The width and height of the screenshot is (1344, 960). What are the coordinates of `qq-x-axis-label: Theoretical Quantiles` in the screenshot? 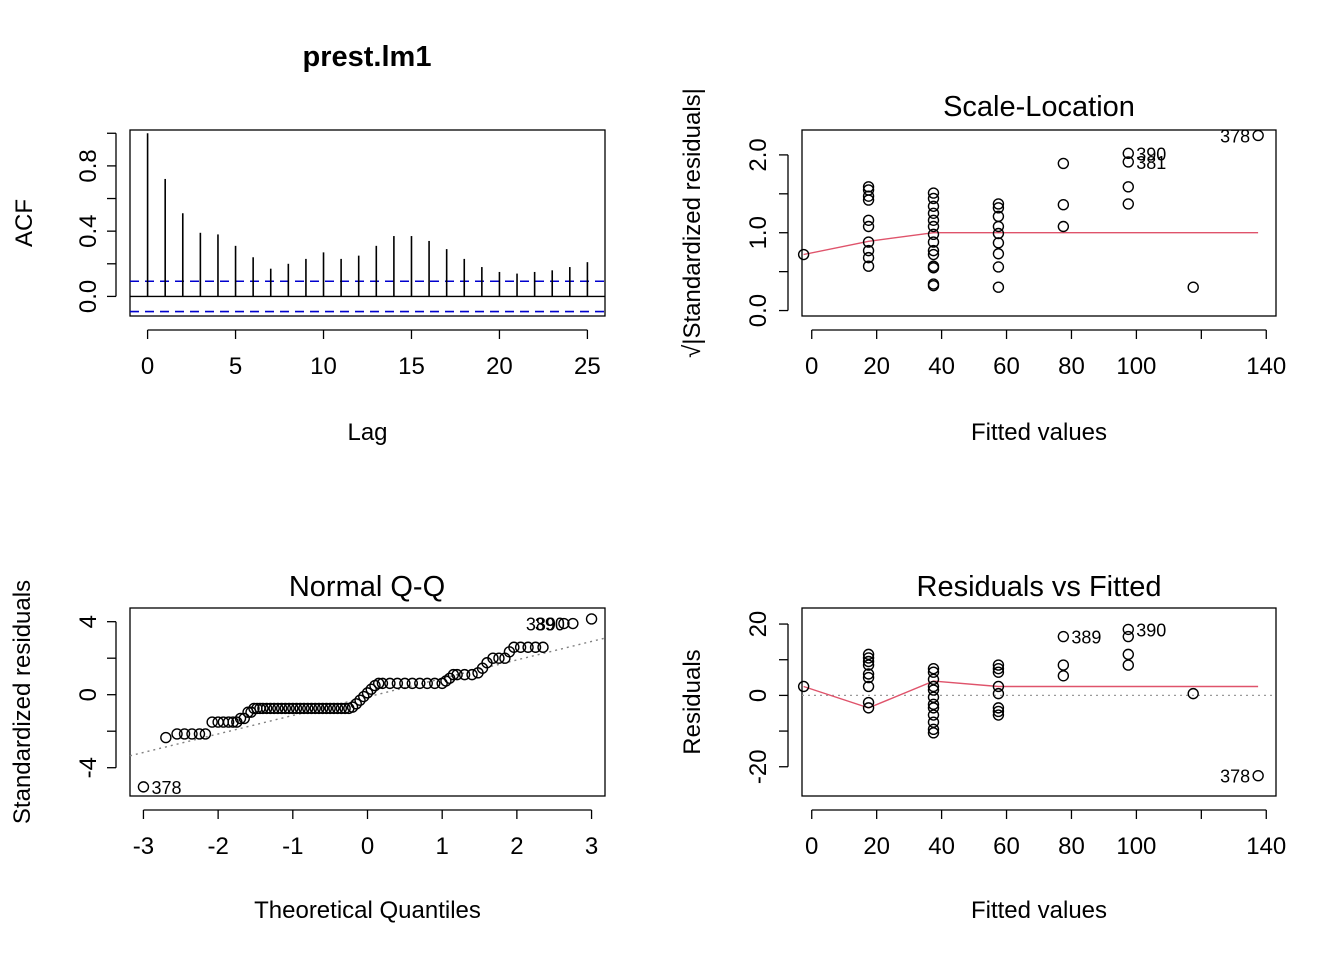 It's located at (367, 910).